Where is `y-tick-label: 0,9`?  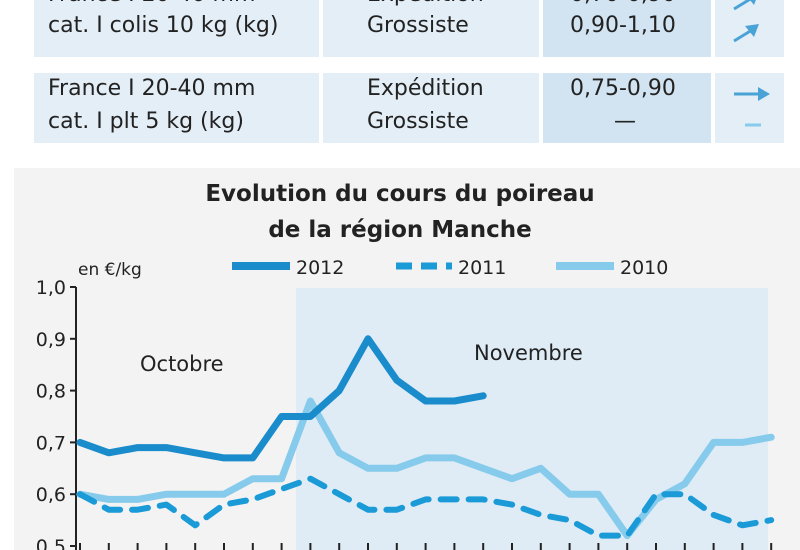
y-tick-label: 0,9 is located at coordinates (51, 340).